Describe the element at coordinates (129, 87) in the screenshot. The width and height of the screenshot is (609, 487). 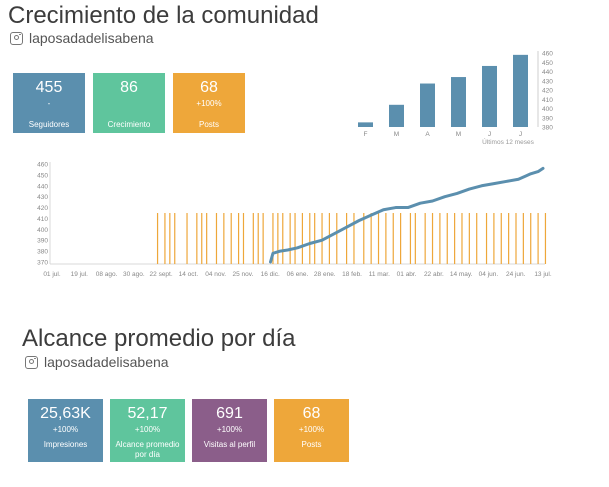
I see `kpi-value: 86` at that location.